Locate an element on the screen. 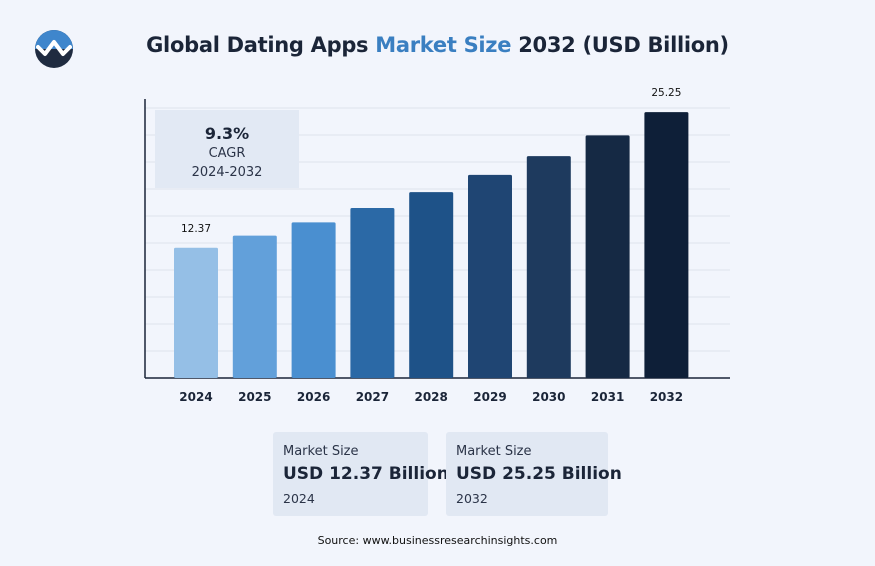 The height and width of the screenshot is (566, 875). x-tick-label: 2026 is located at coordinates (313, 397).